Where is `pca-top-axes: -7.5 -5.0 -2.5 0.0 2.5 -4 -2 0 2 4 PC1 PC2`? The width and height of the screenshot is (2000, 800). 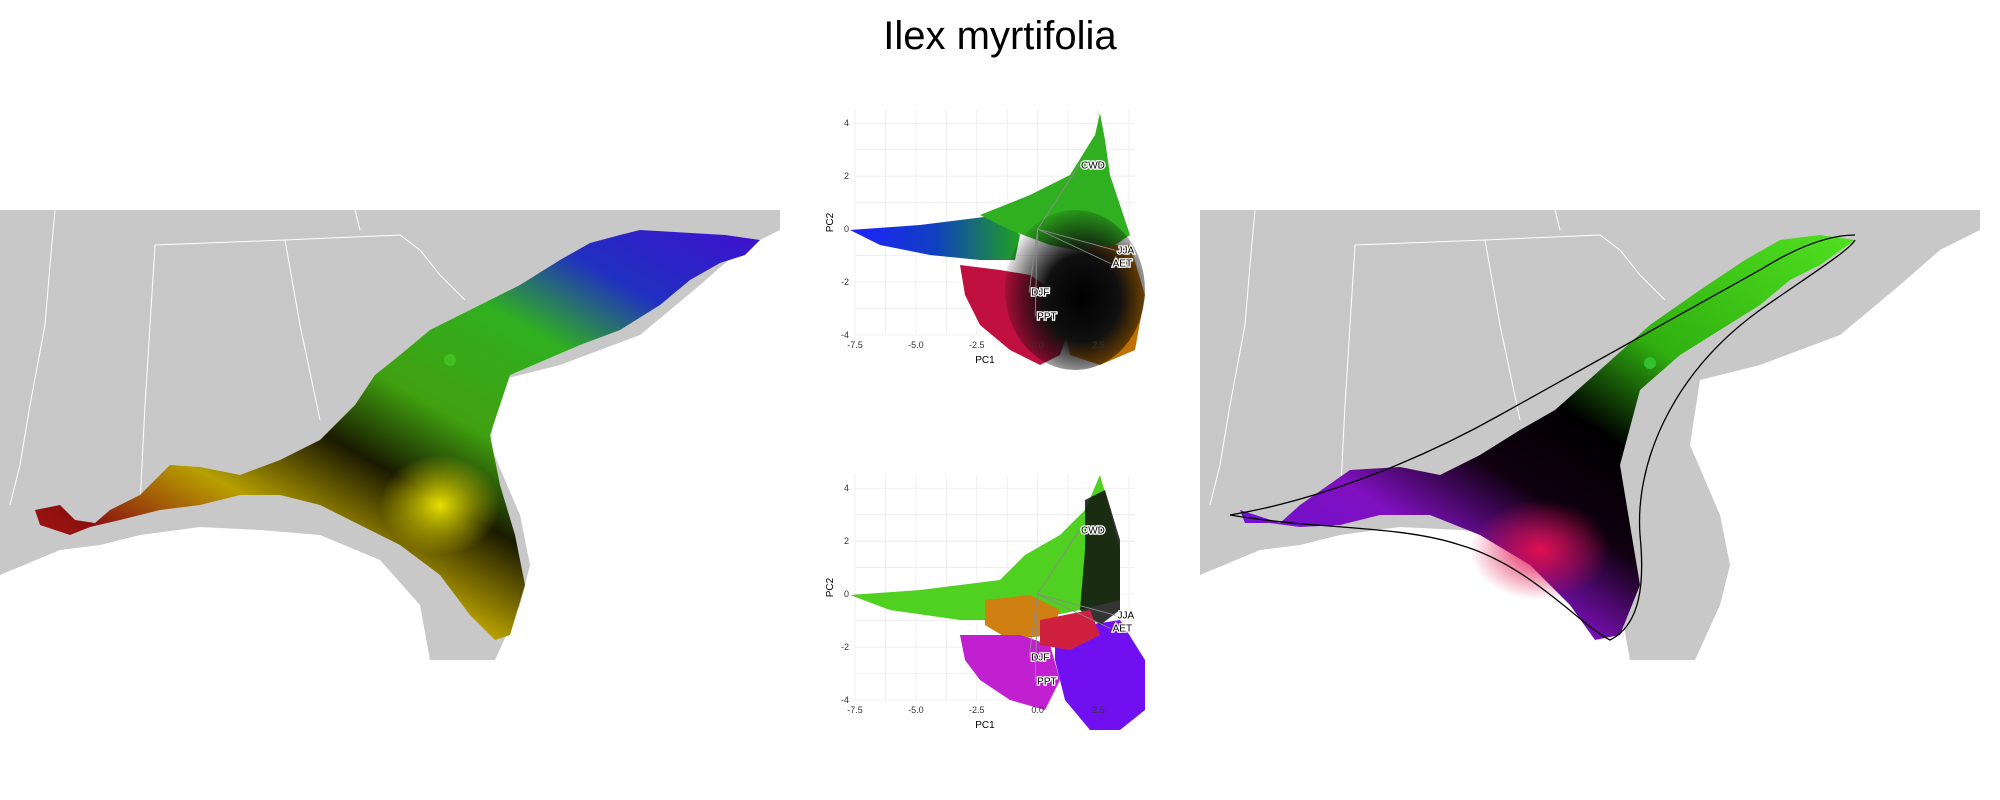
pca-top-axes: -7.5 -5.0 -2.5 0.0 2.5 -4 -2 0 2 4 PC1 PC2 is located at coordinates (965, 242).